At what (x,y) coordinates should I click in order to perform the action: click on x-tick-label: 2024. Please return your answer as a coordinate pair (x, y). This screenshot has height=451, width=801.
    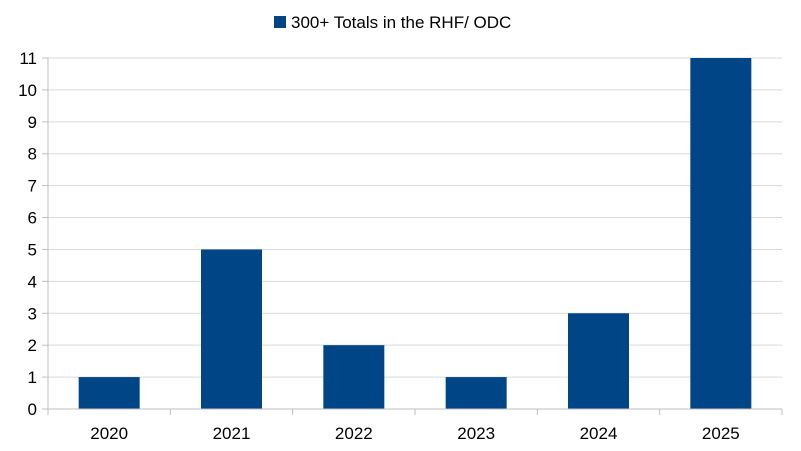
    Looking at the image, I should click on (599, 433).